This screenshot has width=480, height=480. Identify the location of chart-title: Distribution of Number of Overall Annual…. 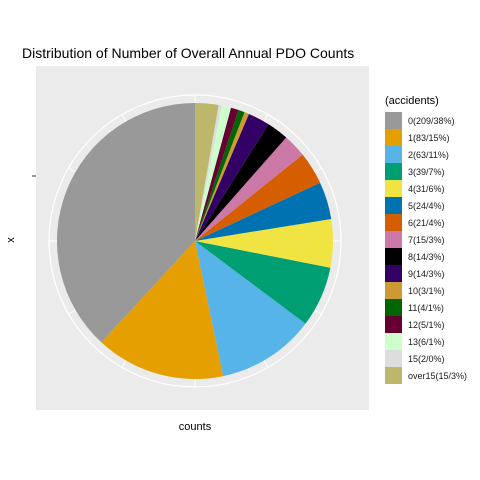
(188, 53).